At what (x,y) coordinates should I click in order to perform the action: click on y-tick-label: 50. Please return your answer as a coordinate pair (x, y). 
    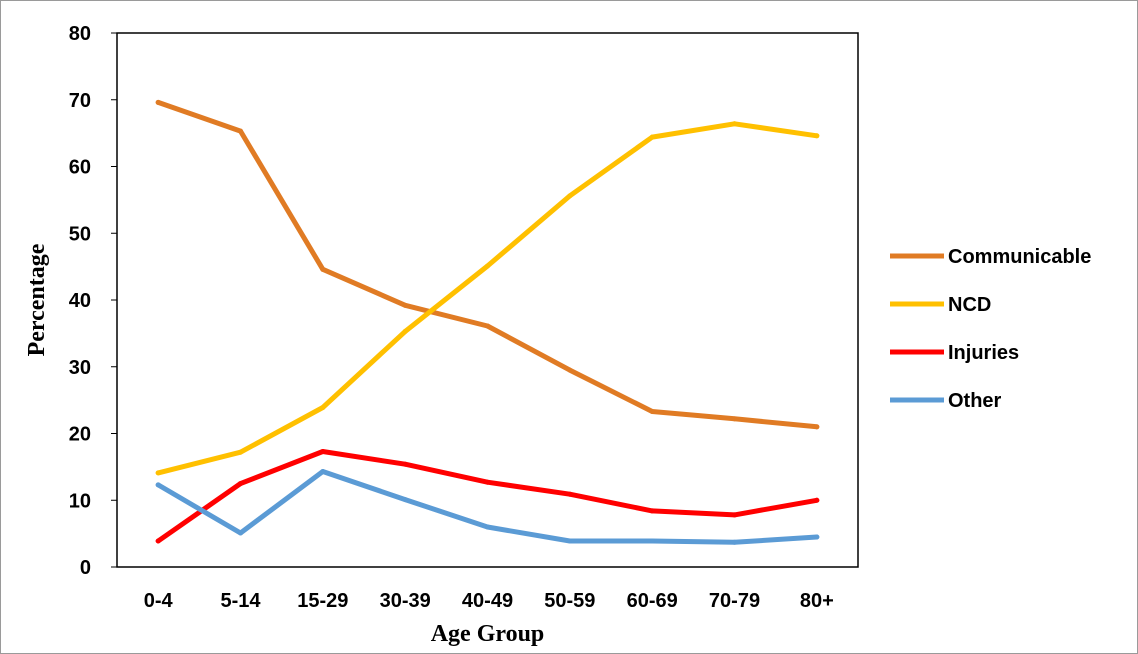
    Looking at the image, I should click on (80, 234).